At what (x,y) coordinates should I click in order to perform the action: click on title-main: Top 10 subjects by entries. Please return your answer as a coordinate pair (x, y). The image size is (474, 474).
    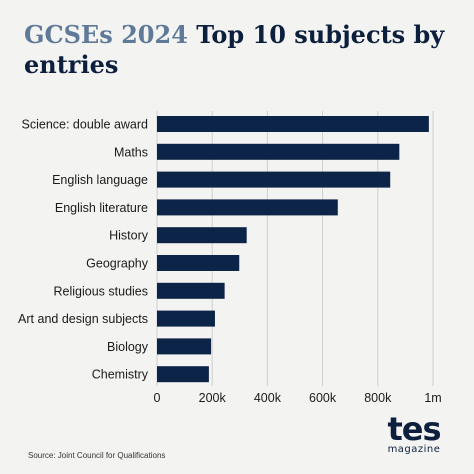
    Looking at the image, I should click on (234, 49).